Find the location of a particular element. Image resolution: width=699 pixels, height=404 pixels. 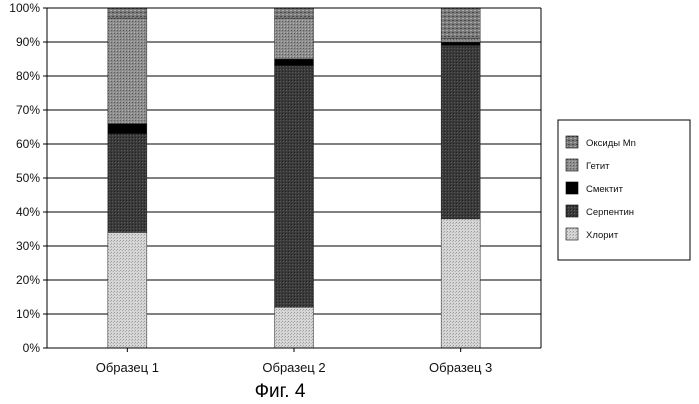

x-tick-label: Образец 2 is located at coordinates (293, 367).